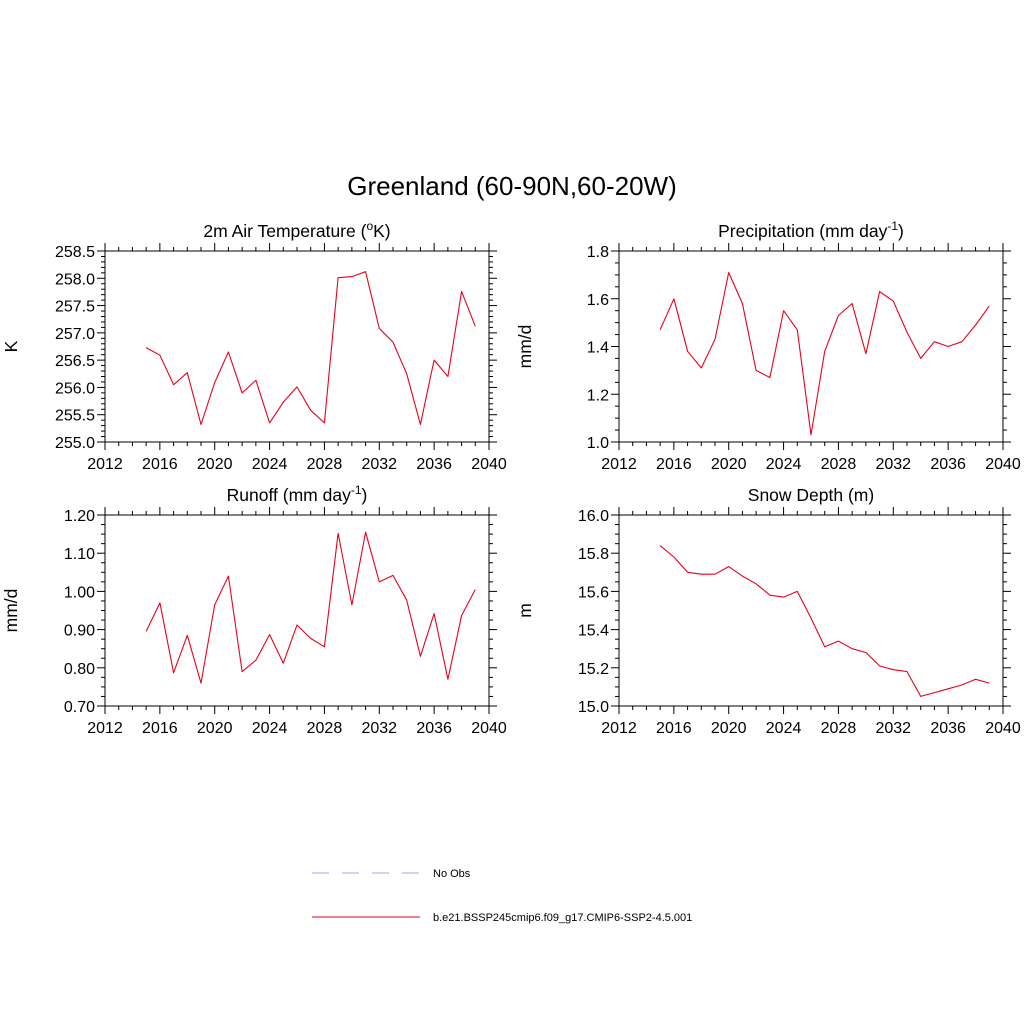  What do you see at coordinates (11, 346) in the screenshot?
I see `y-axis-label: K` at bounding box center [11, 346].